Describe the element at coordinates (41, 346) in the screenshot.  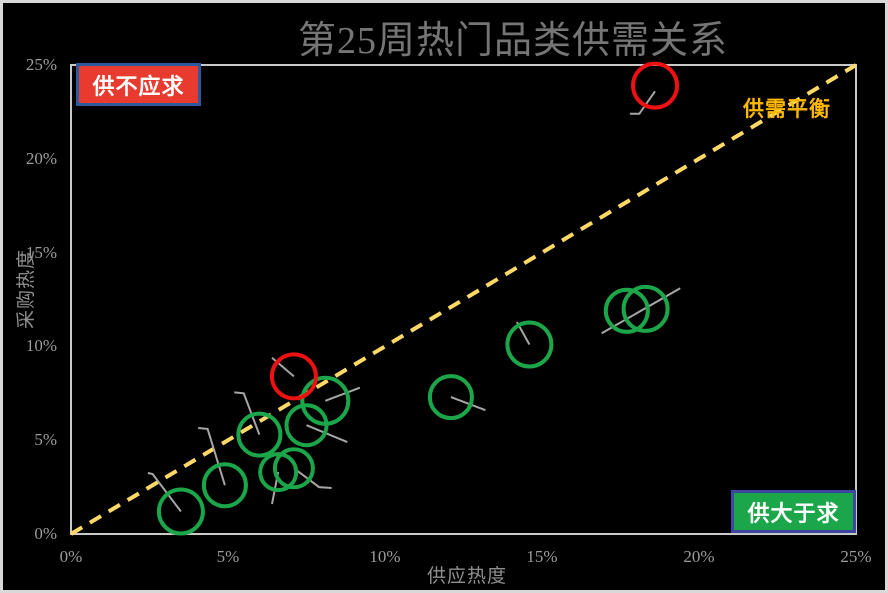
I see `y-tick-label: 10%` at that location.